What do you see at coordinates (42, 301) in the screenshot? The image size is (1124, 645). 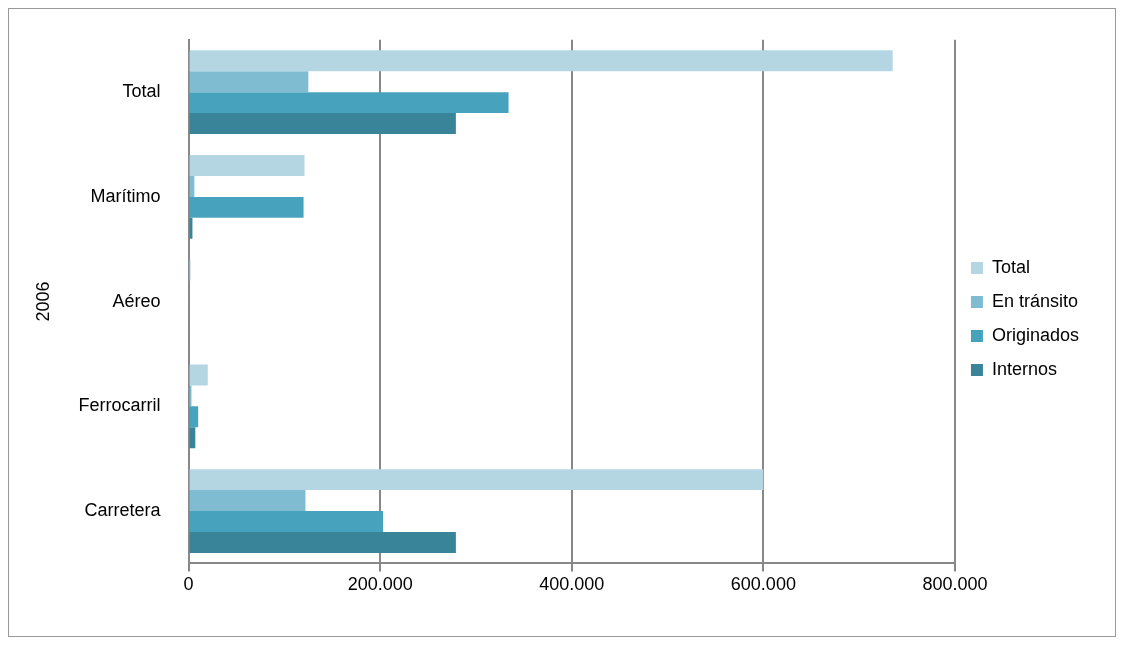 I see `y-axis-title: 2006` at bounding box center [42, 301].